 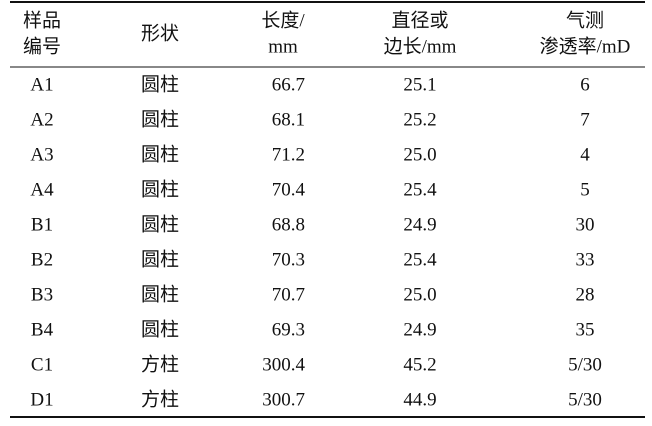 What do you see at coordinates (42, 224) in the screenshot?
I see `table-cell: B1` at bounding box center [42, 224].